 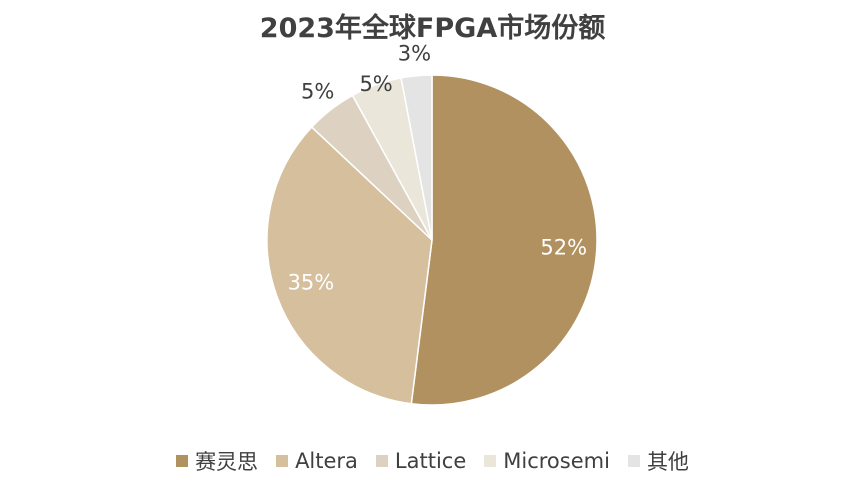 I want to click on legend-label: Microsemi, so click(x=556, y=461).